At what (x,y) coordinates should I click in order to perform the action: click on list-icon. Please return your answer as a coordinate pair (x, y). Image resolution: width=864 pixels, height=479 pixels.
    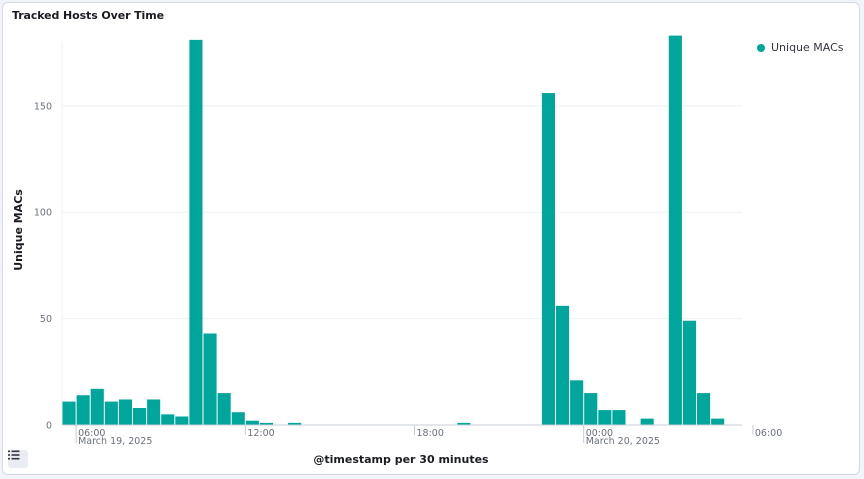
    Looking at the image, I should click on (14, 455).